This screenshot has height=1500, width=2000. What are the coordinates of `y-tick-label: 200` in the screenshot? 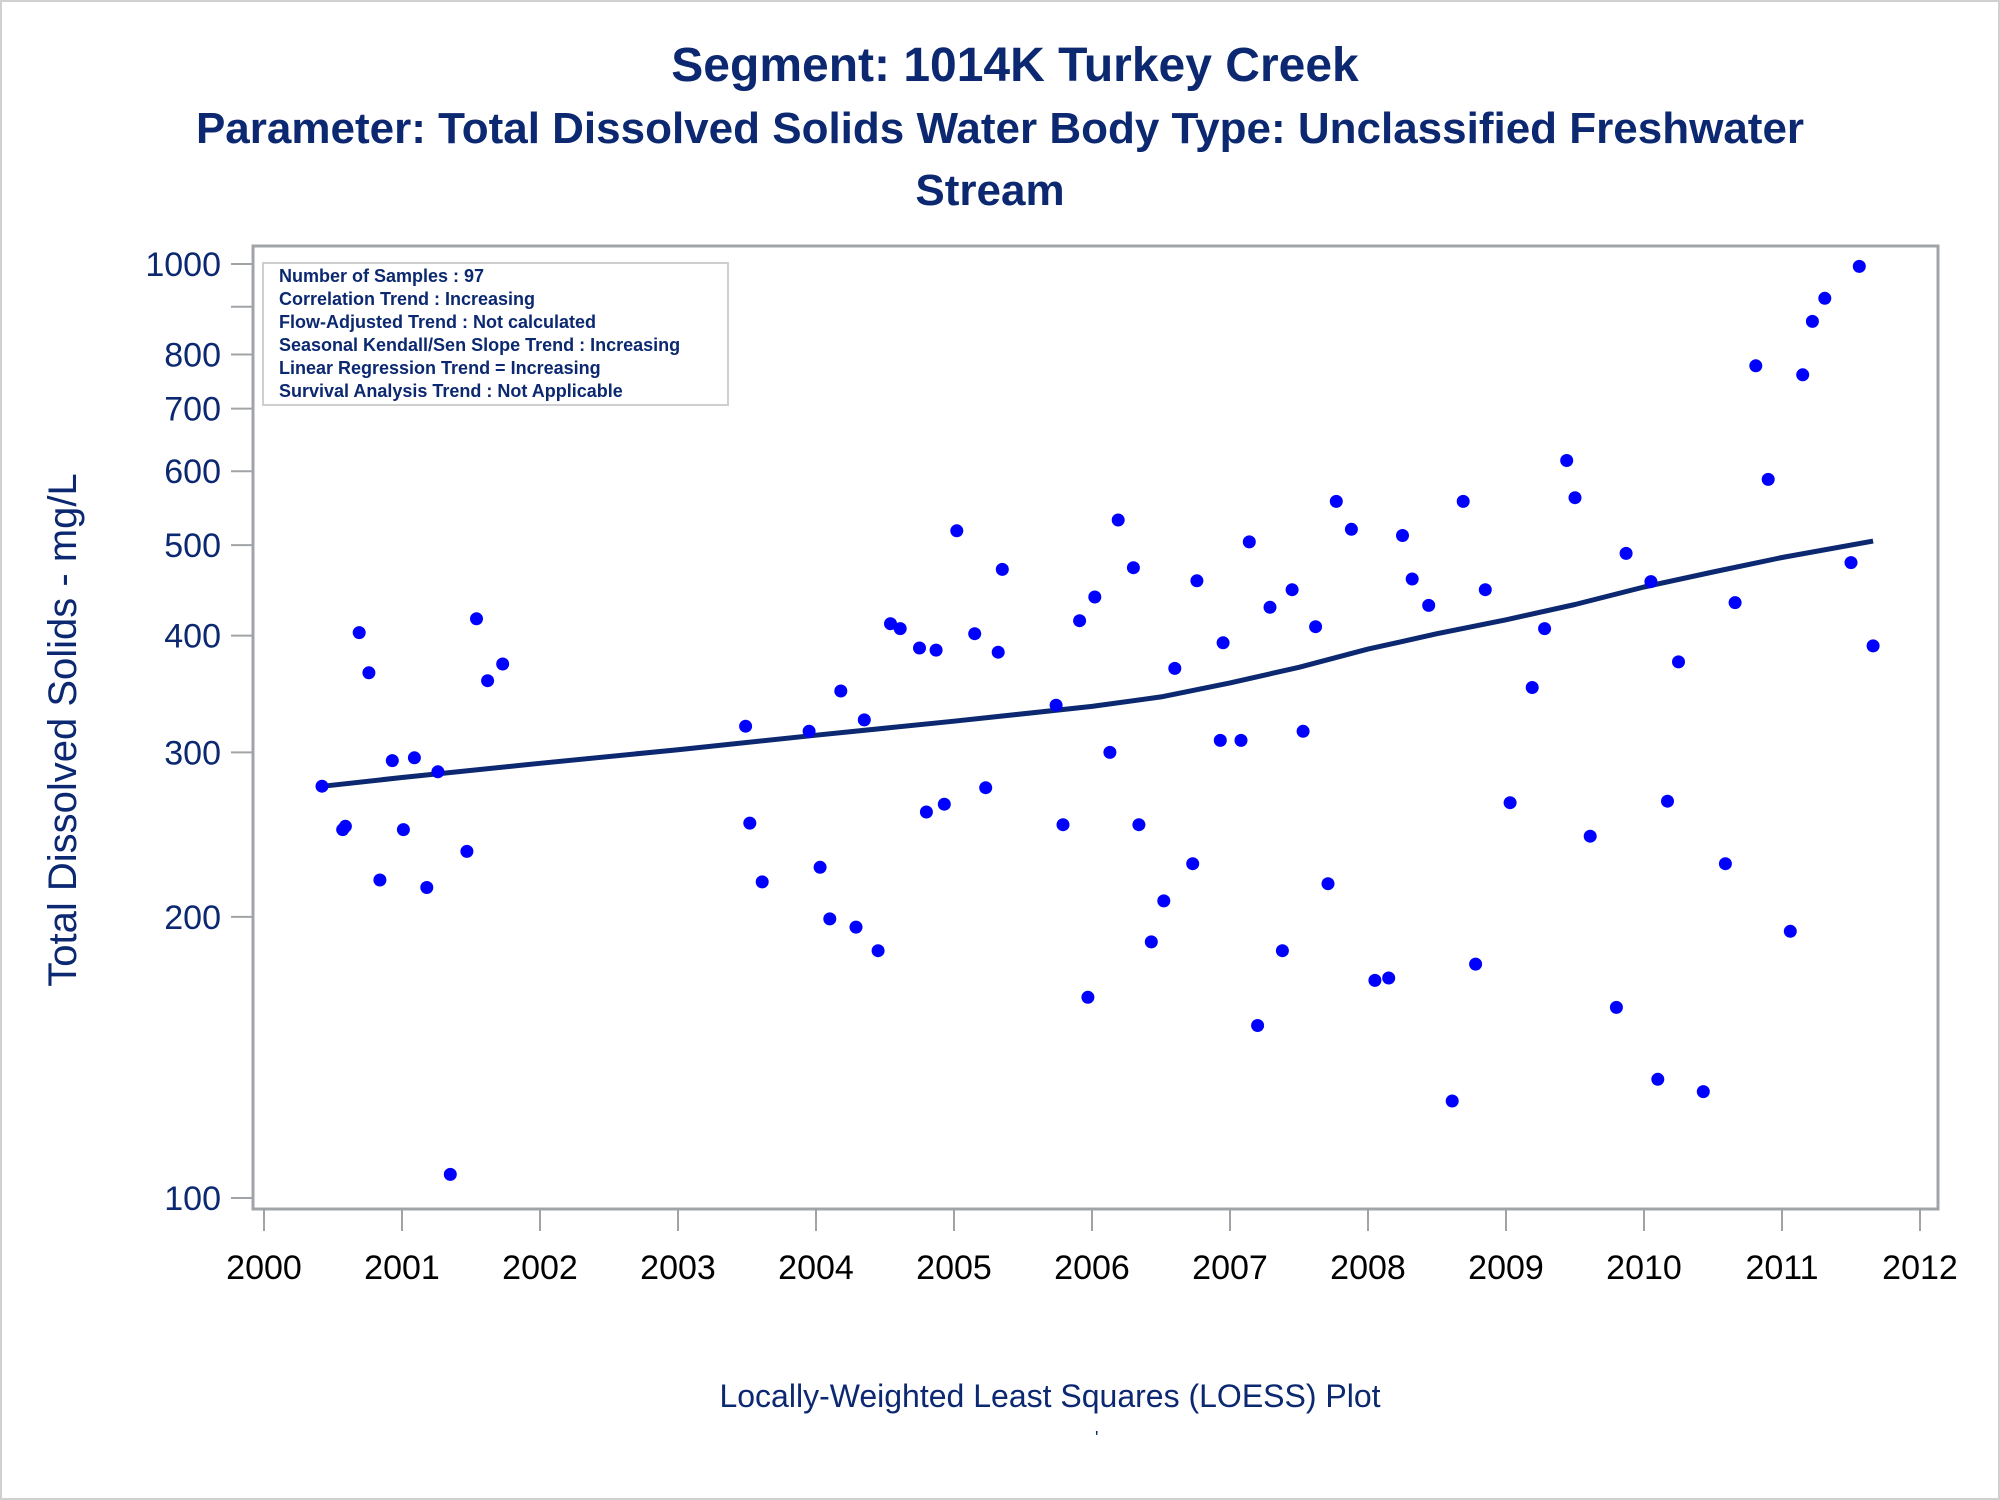 It's located at (192, 918).